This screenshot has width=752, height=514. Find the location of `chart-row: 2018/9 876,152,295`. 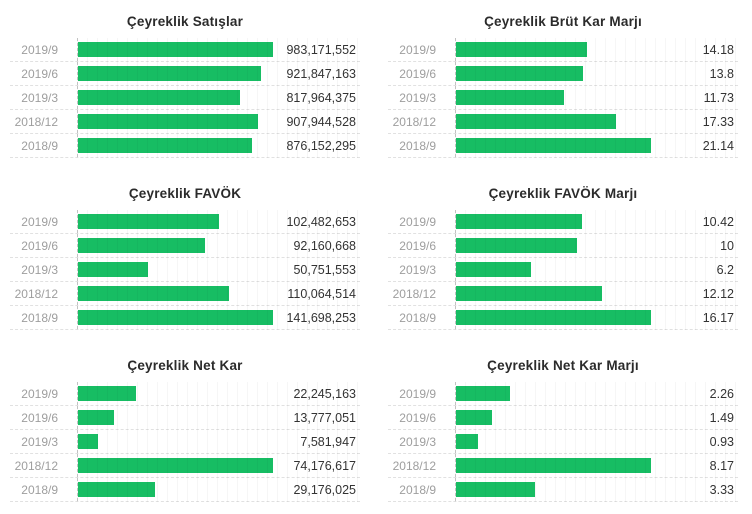

chart-row: 2018/9 876,152,295 is located at coordinates (185, 146).